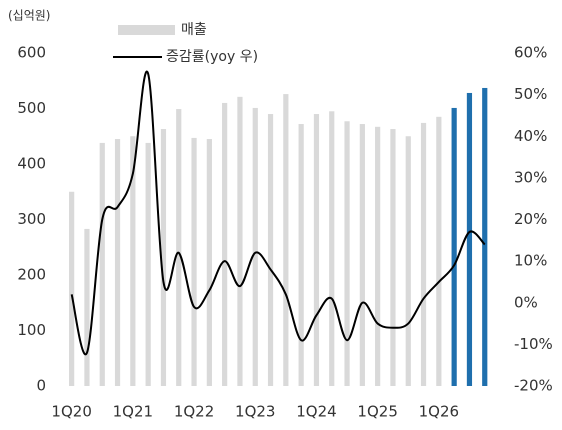  I want to click on x-tick-label: 1Q26, so click(439, 412).